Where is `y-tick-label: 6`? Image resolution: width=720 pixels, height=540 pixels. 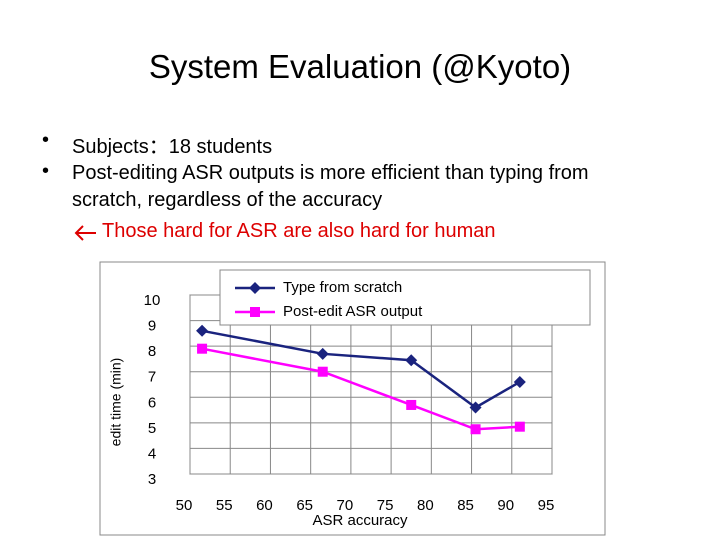 y-tick-label: 6 is located at coordinates (152, 402).